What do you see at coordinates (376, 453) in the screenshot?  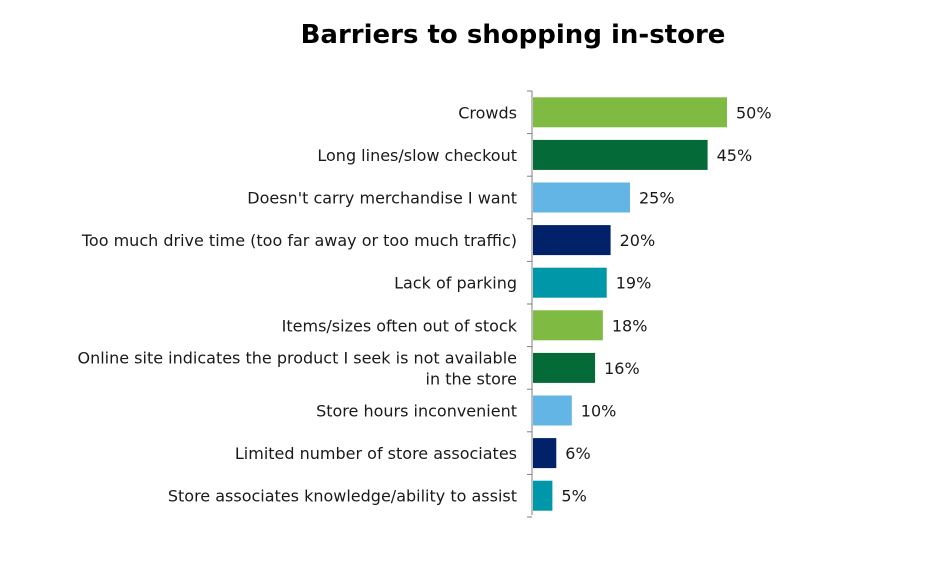 I see `category-label: Limited number of store associates` at bounding box center [376, 453].